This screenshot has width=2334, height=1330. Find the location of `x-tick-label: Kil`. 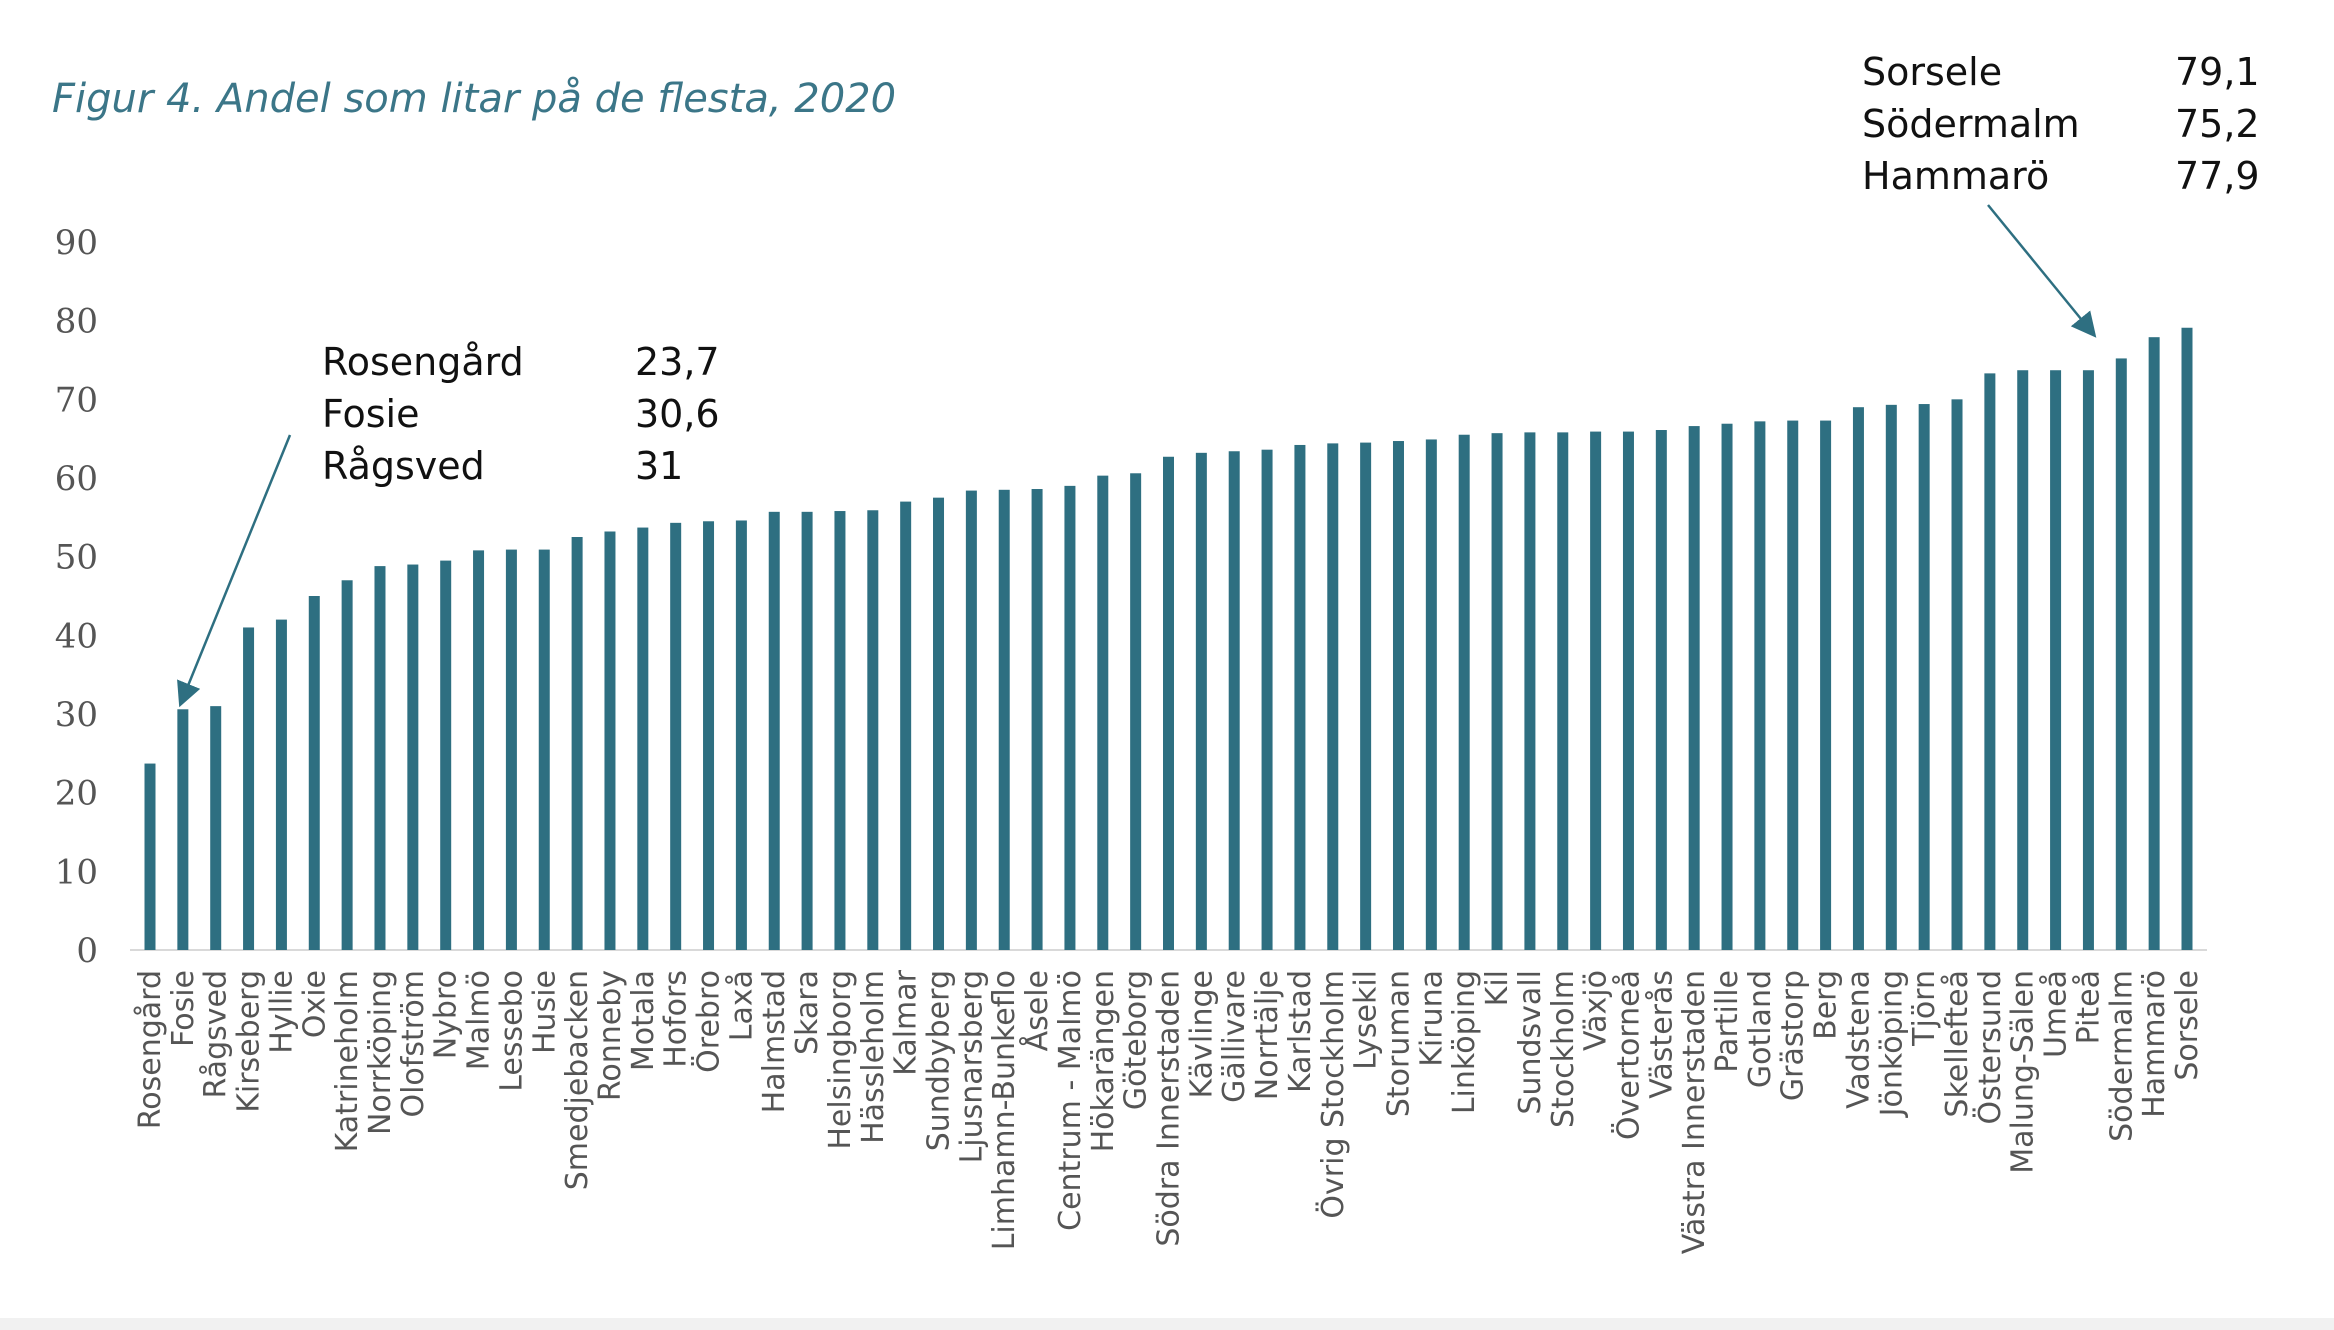

x-tick-label: Kil is located at coordinates (1497, 988).